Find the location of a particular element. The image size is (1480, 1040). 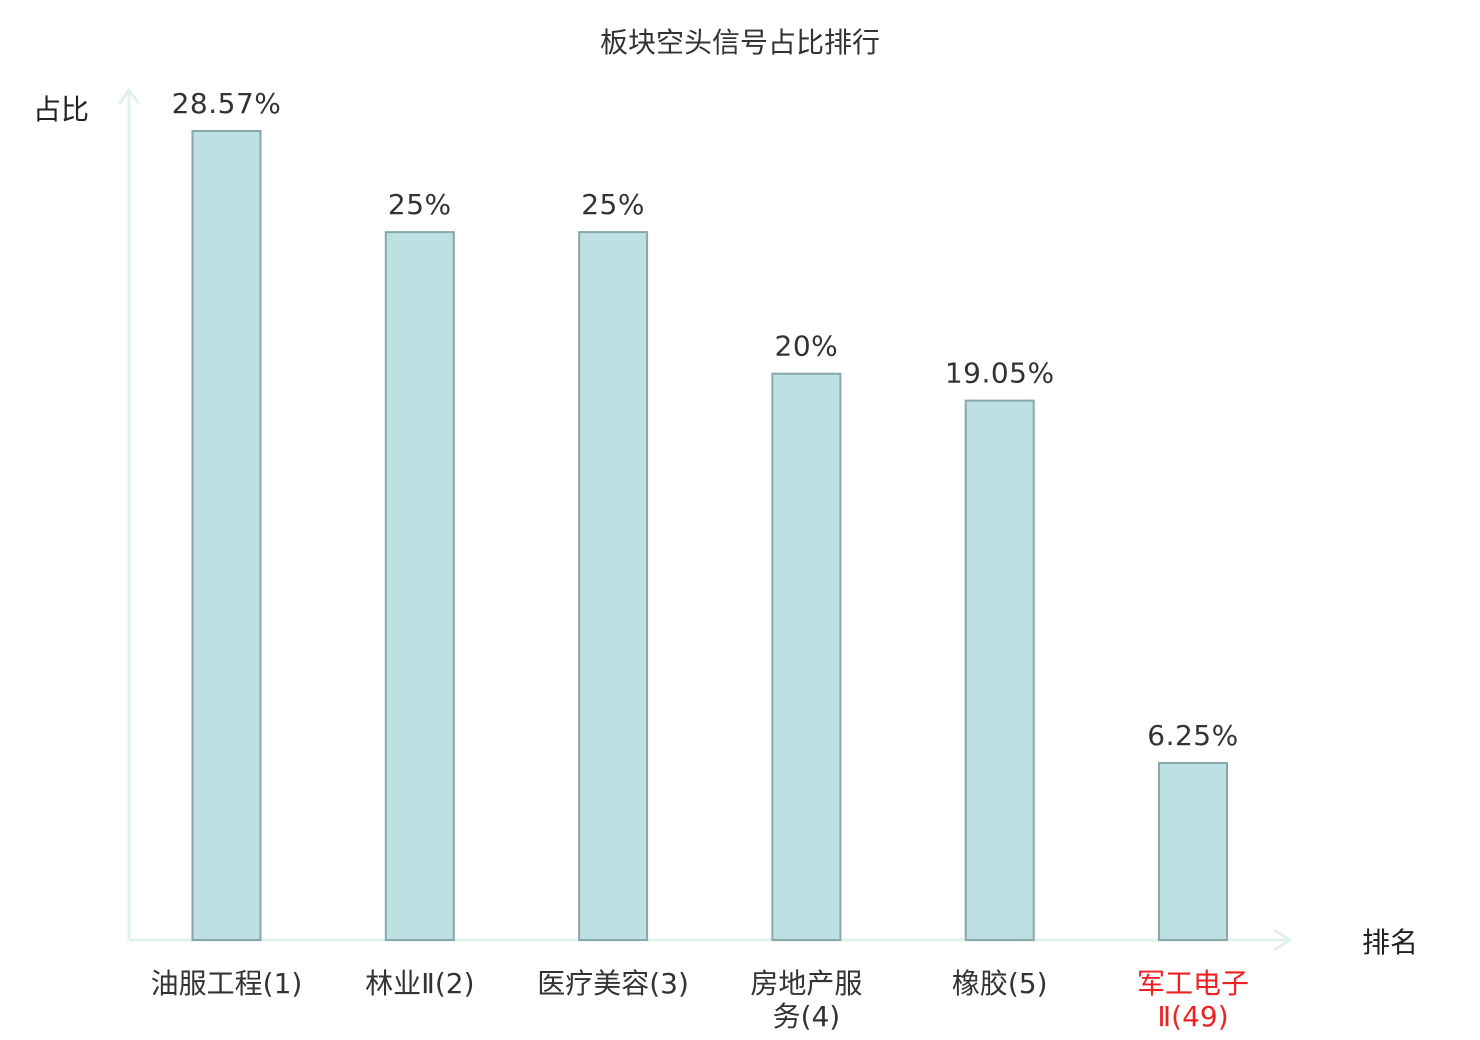

value-label: 19.05% is located at coordinates (1000, 373).